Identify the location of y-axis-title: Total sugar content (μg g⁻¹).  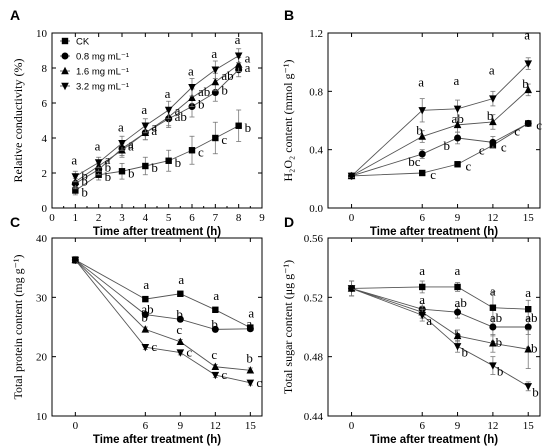
(288, 327).